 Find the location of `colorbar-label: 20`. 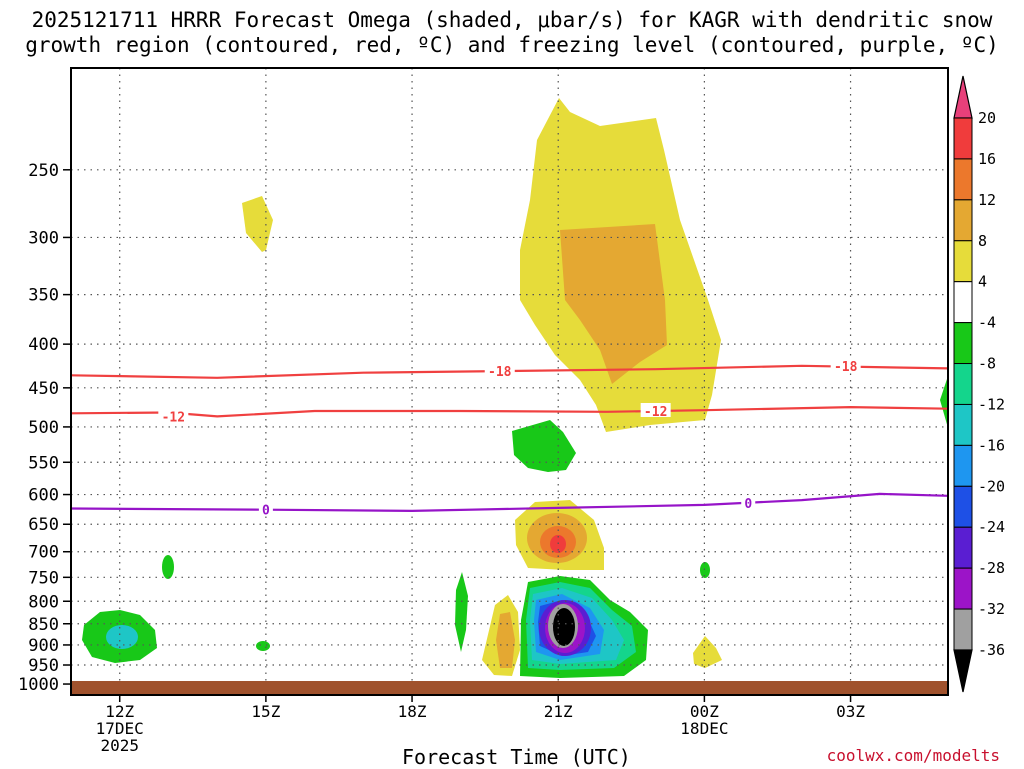

colorbar-label: 20 is located at coordinates (987, 118).